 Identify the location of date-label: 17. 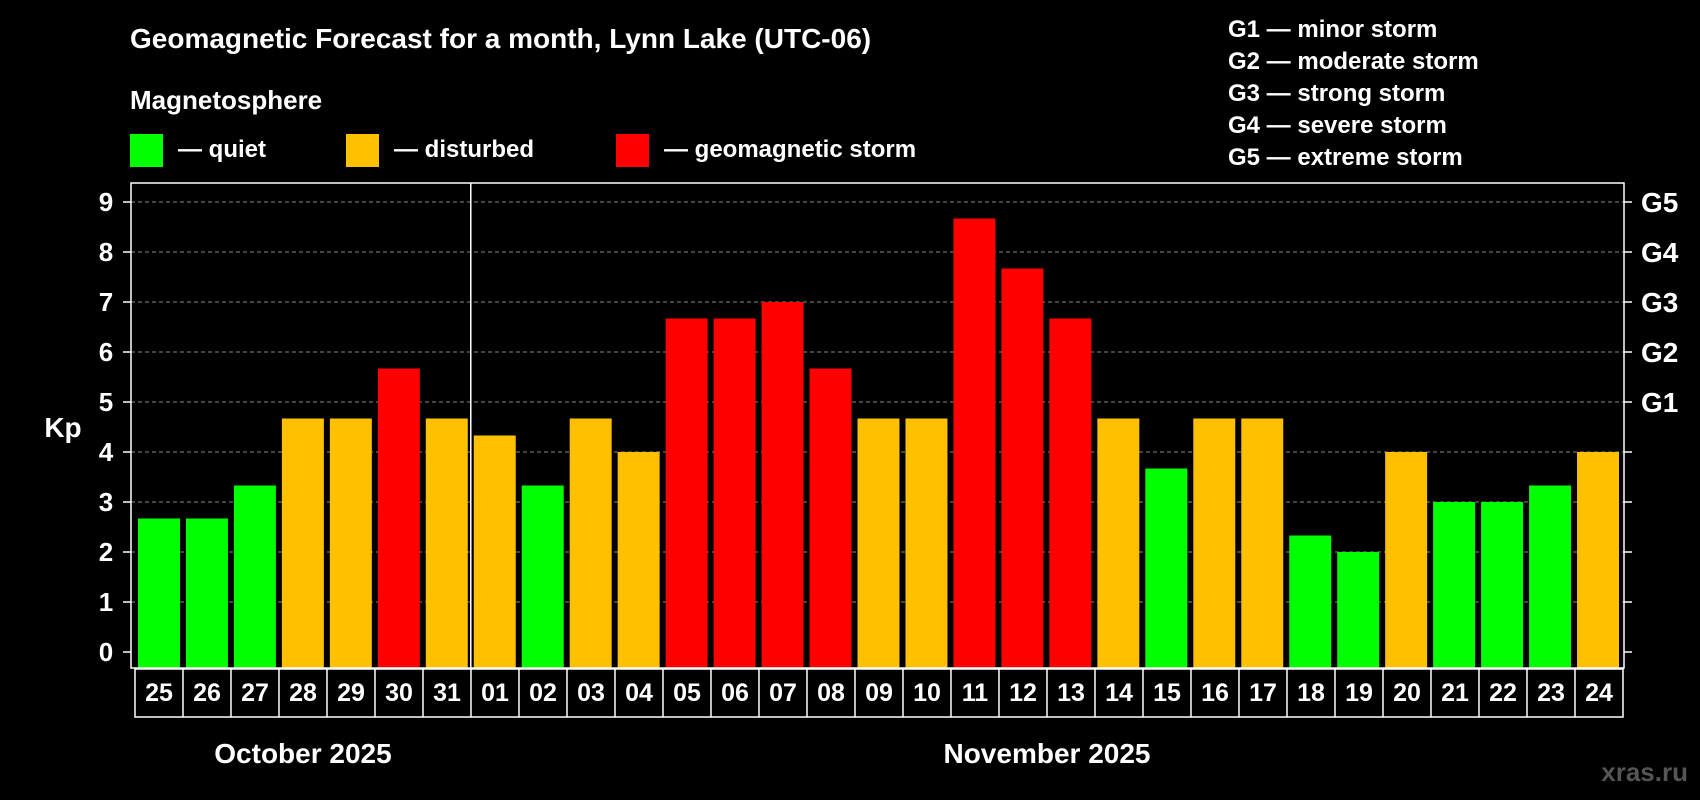
(1263, 693).